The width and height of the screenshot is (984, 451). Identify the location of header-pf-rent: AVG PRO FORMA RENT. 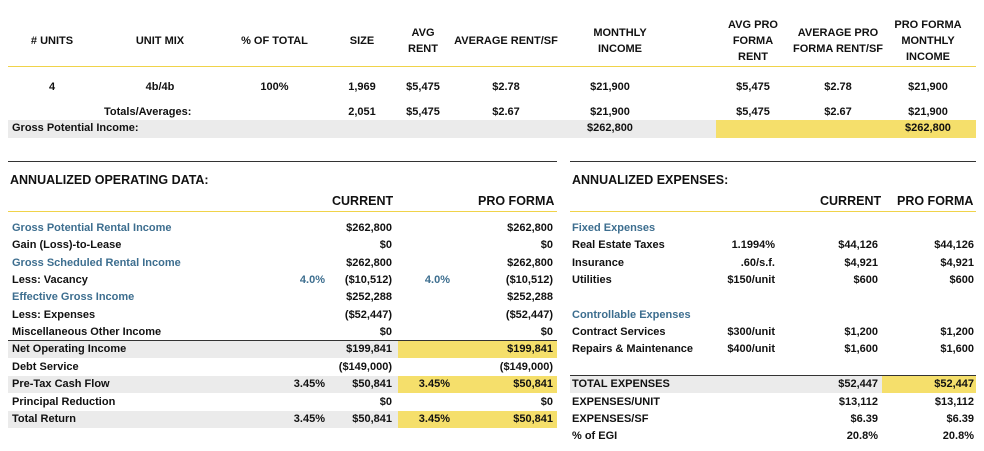
(753, 41).